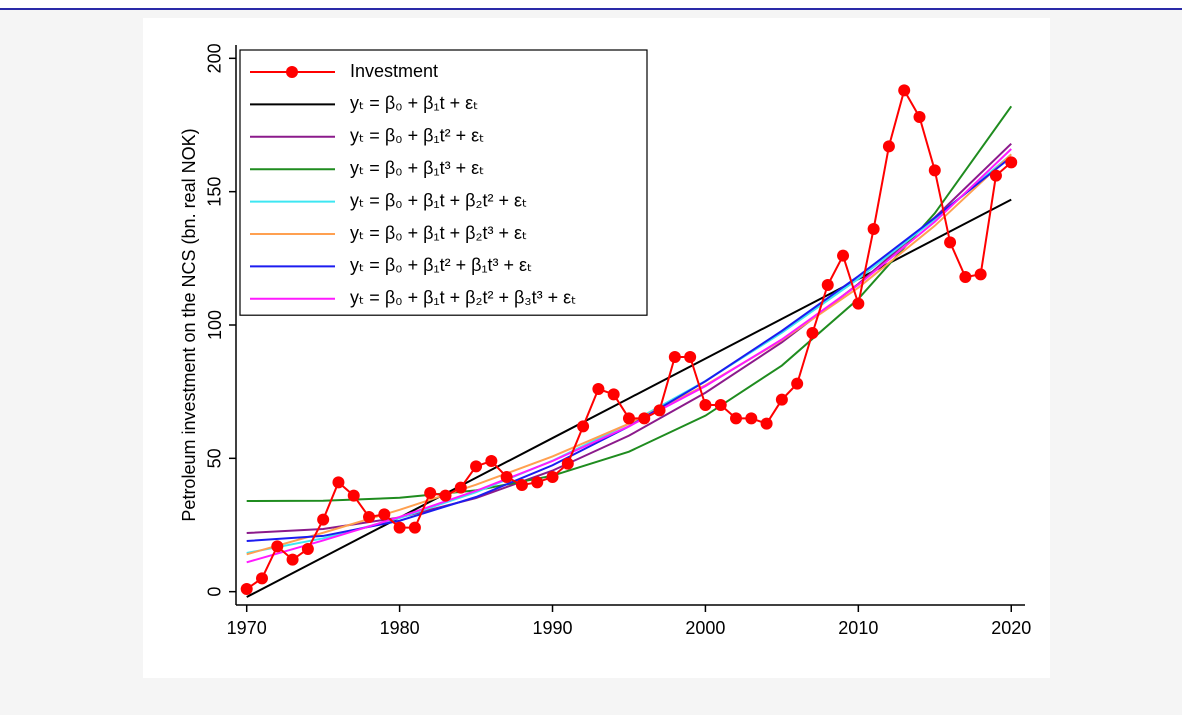 This screenshot has width=1182, height=715. What do you see at coordinates (215, 592) in the screenshot?
I see `y-tick-label: 0` at bounding box center [215, 592].